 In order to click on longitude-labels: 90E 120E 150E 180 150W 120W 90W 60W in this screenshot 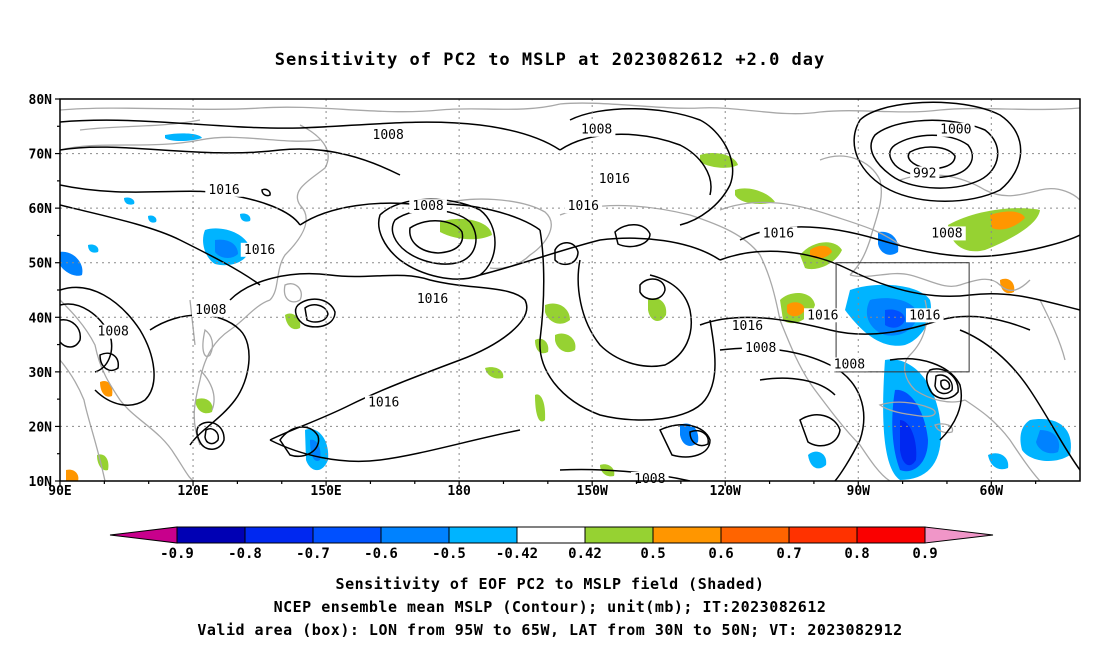, I will do `click(525, 491)`.